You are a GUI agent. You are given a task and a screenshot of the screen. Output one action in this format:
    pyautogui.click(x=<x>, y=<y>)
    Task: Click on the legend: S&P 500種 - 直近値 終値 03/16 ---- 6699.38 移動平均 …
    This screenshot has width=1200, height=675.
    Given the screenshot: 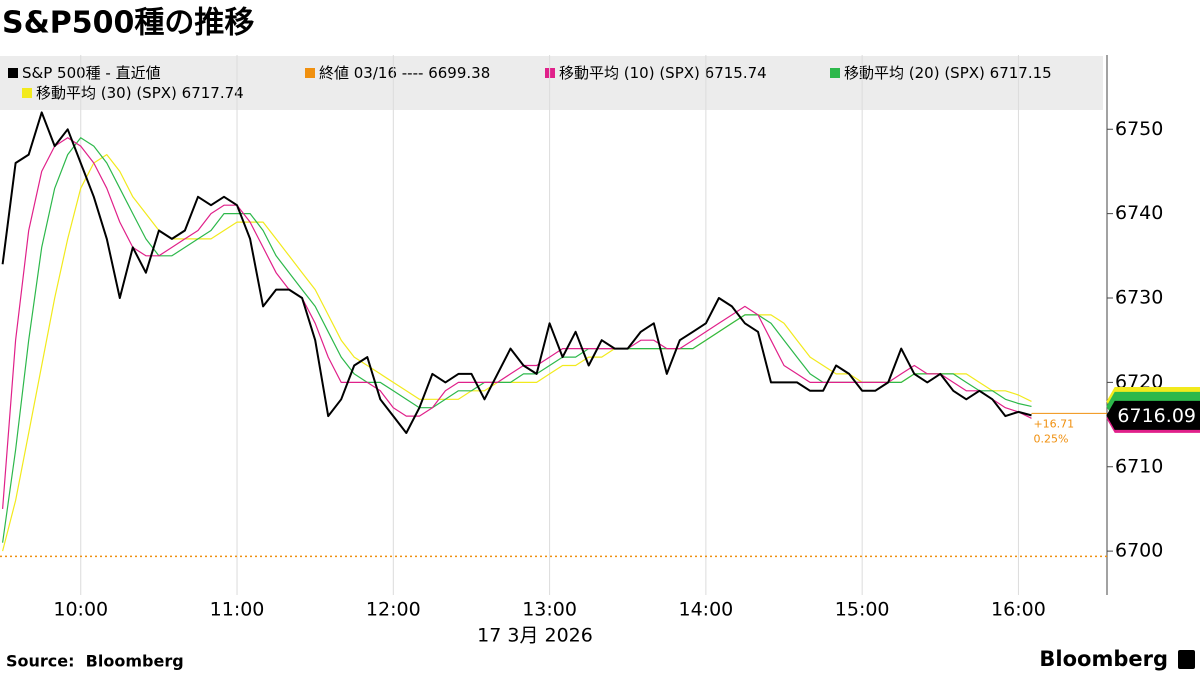 What is the action you would take?
    pyautogui.click(x=530, y=83)
    